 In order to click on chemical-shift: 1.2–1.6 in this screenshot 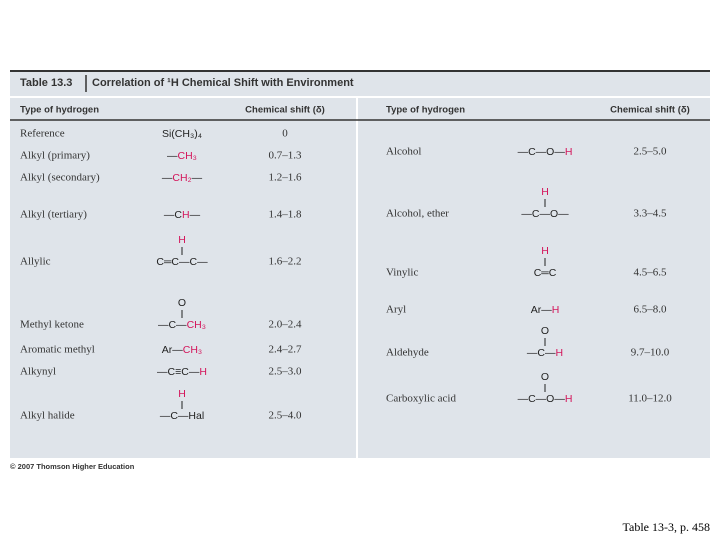, I will do `click(286, 178)`.